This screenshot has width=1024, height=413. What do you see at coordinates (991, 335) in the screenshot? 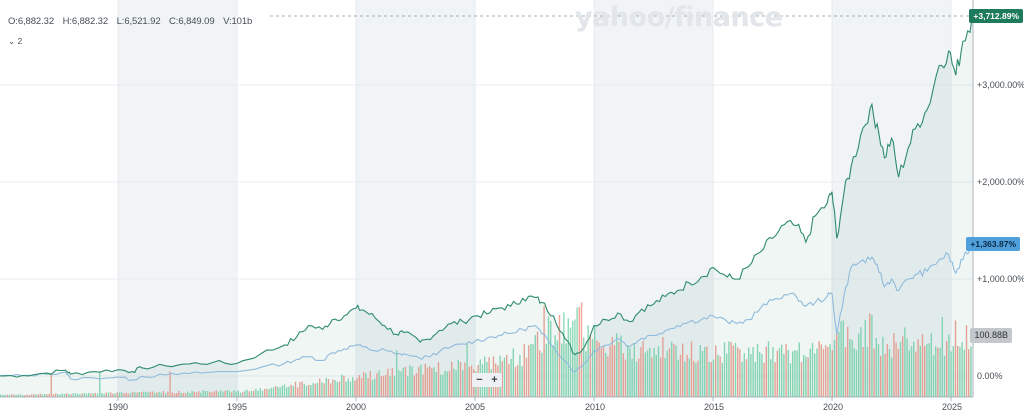
I see `volume-last-value-tag: 100.88B` at bounding box center [991, 335].